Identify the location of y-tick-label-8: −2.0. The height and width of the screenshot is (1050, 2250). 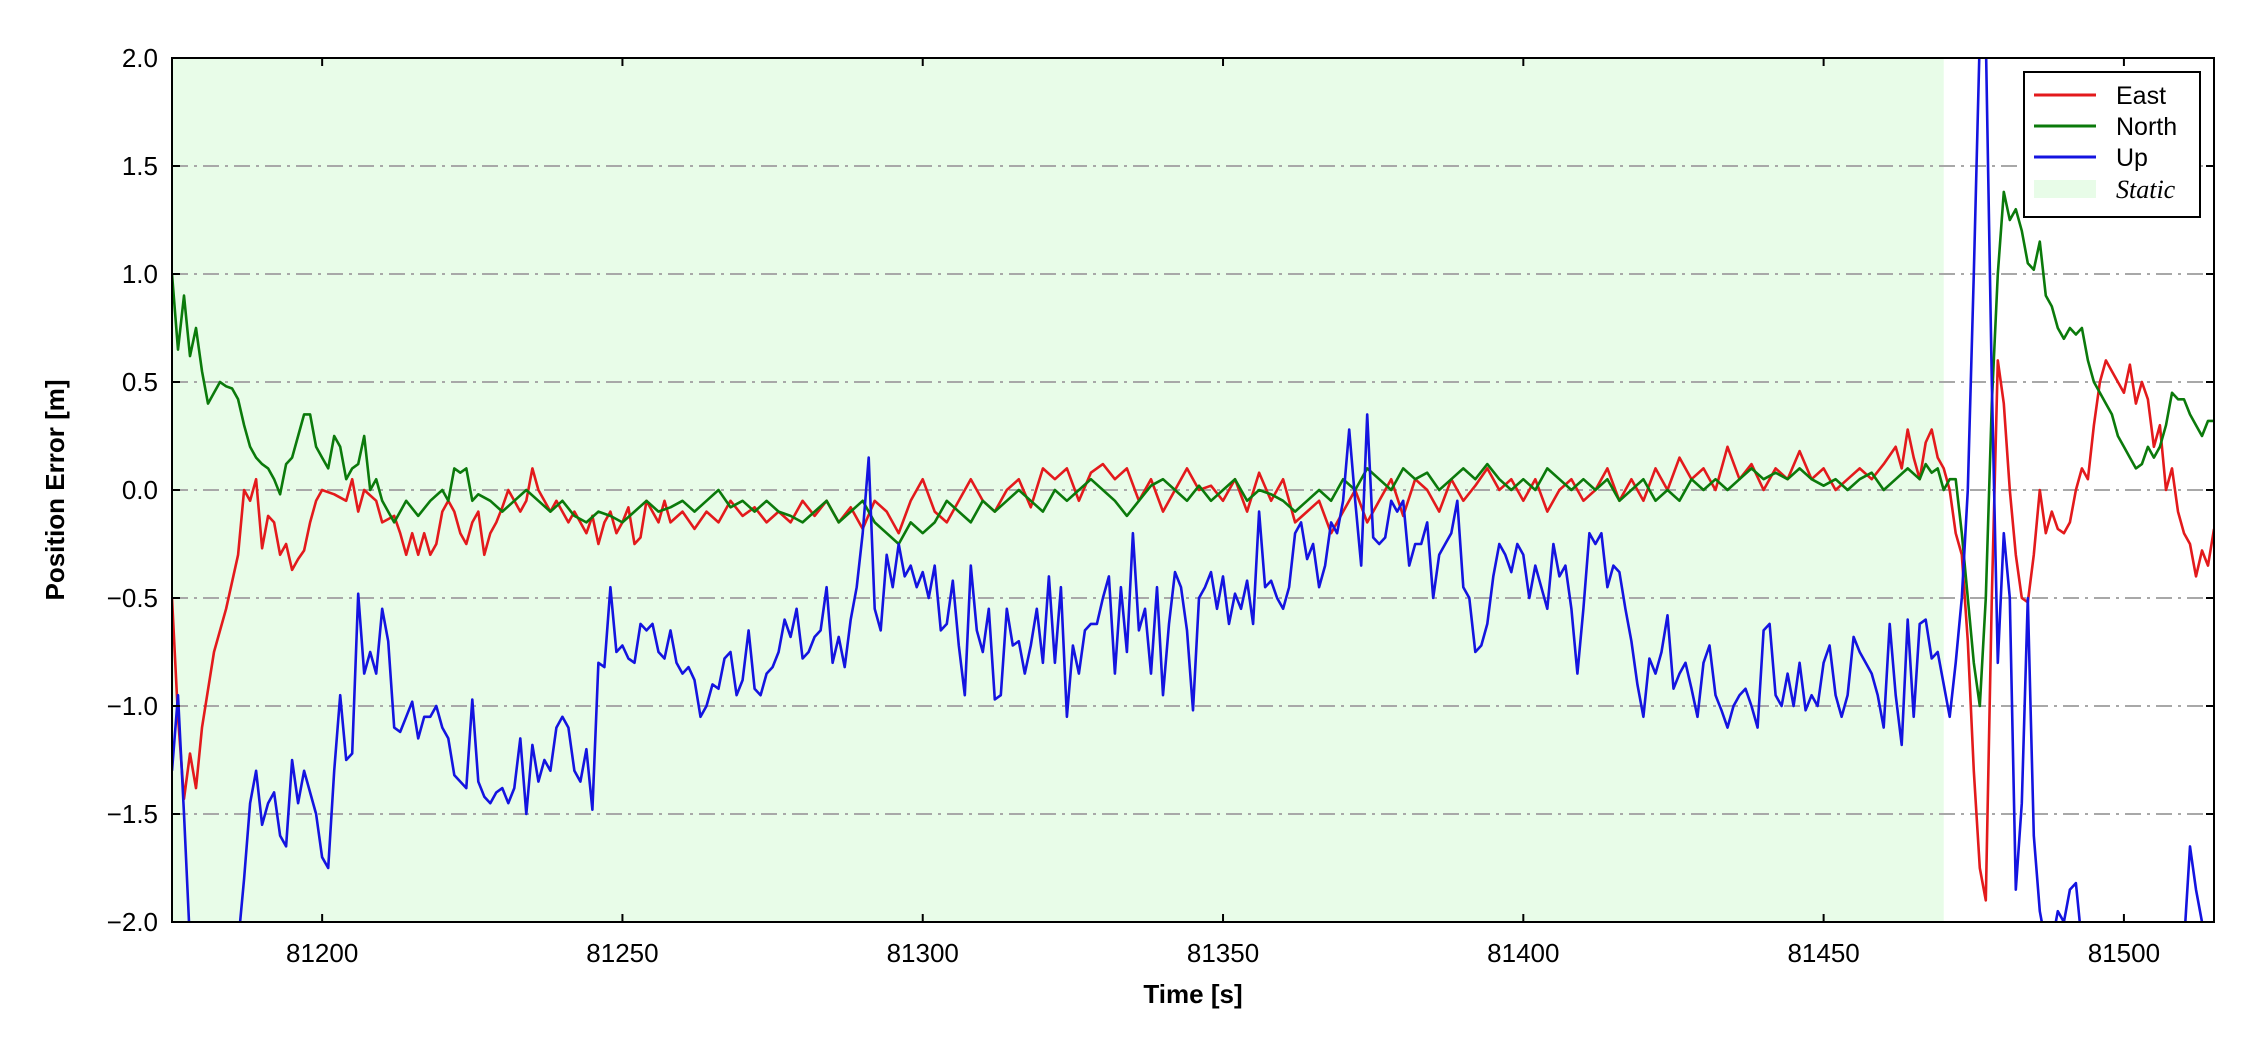
(132, 922).